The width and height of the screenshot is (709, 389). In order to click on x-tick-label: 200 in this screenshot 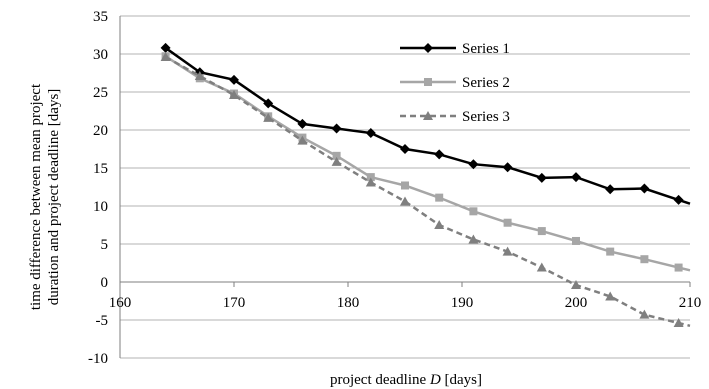, I will do `click(576, 303)`.